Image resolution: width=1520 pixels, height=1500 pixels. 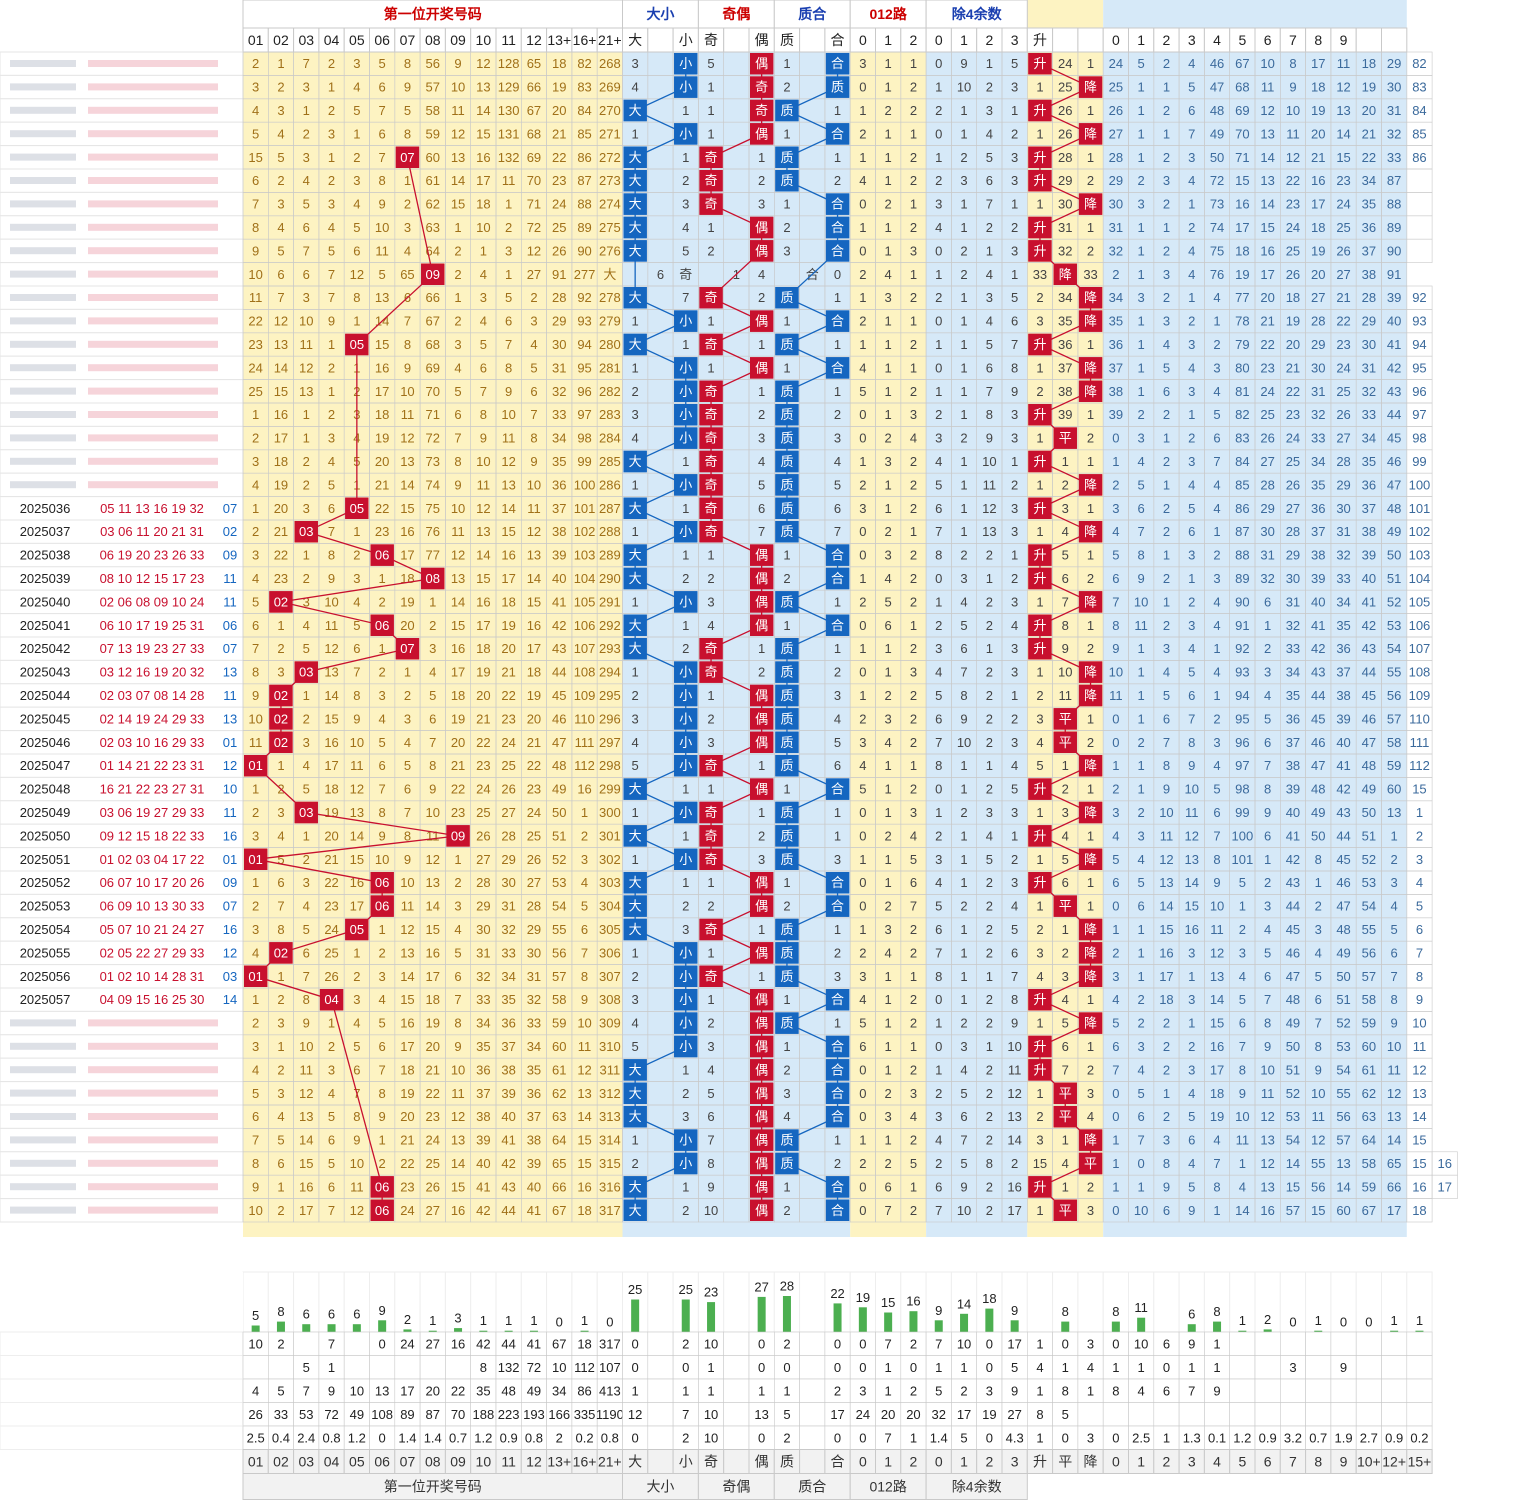 I want to click on grid-cell, so click(x=1419, y=180).